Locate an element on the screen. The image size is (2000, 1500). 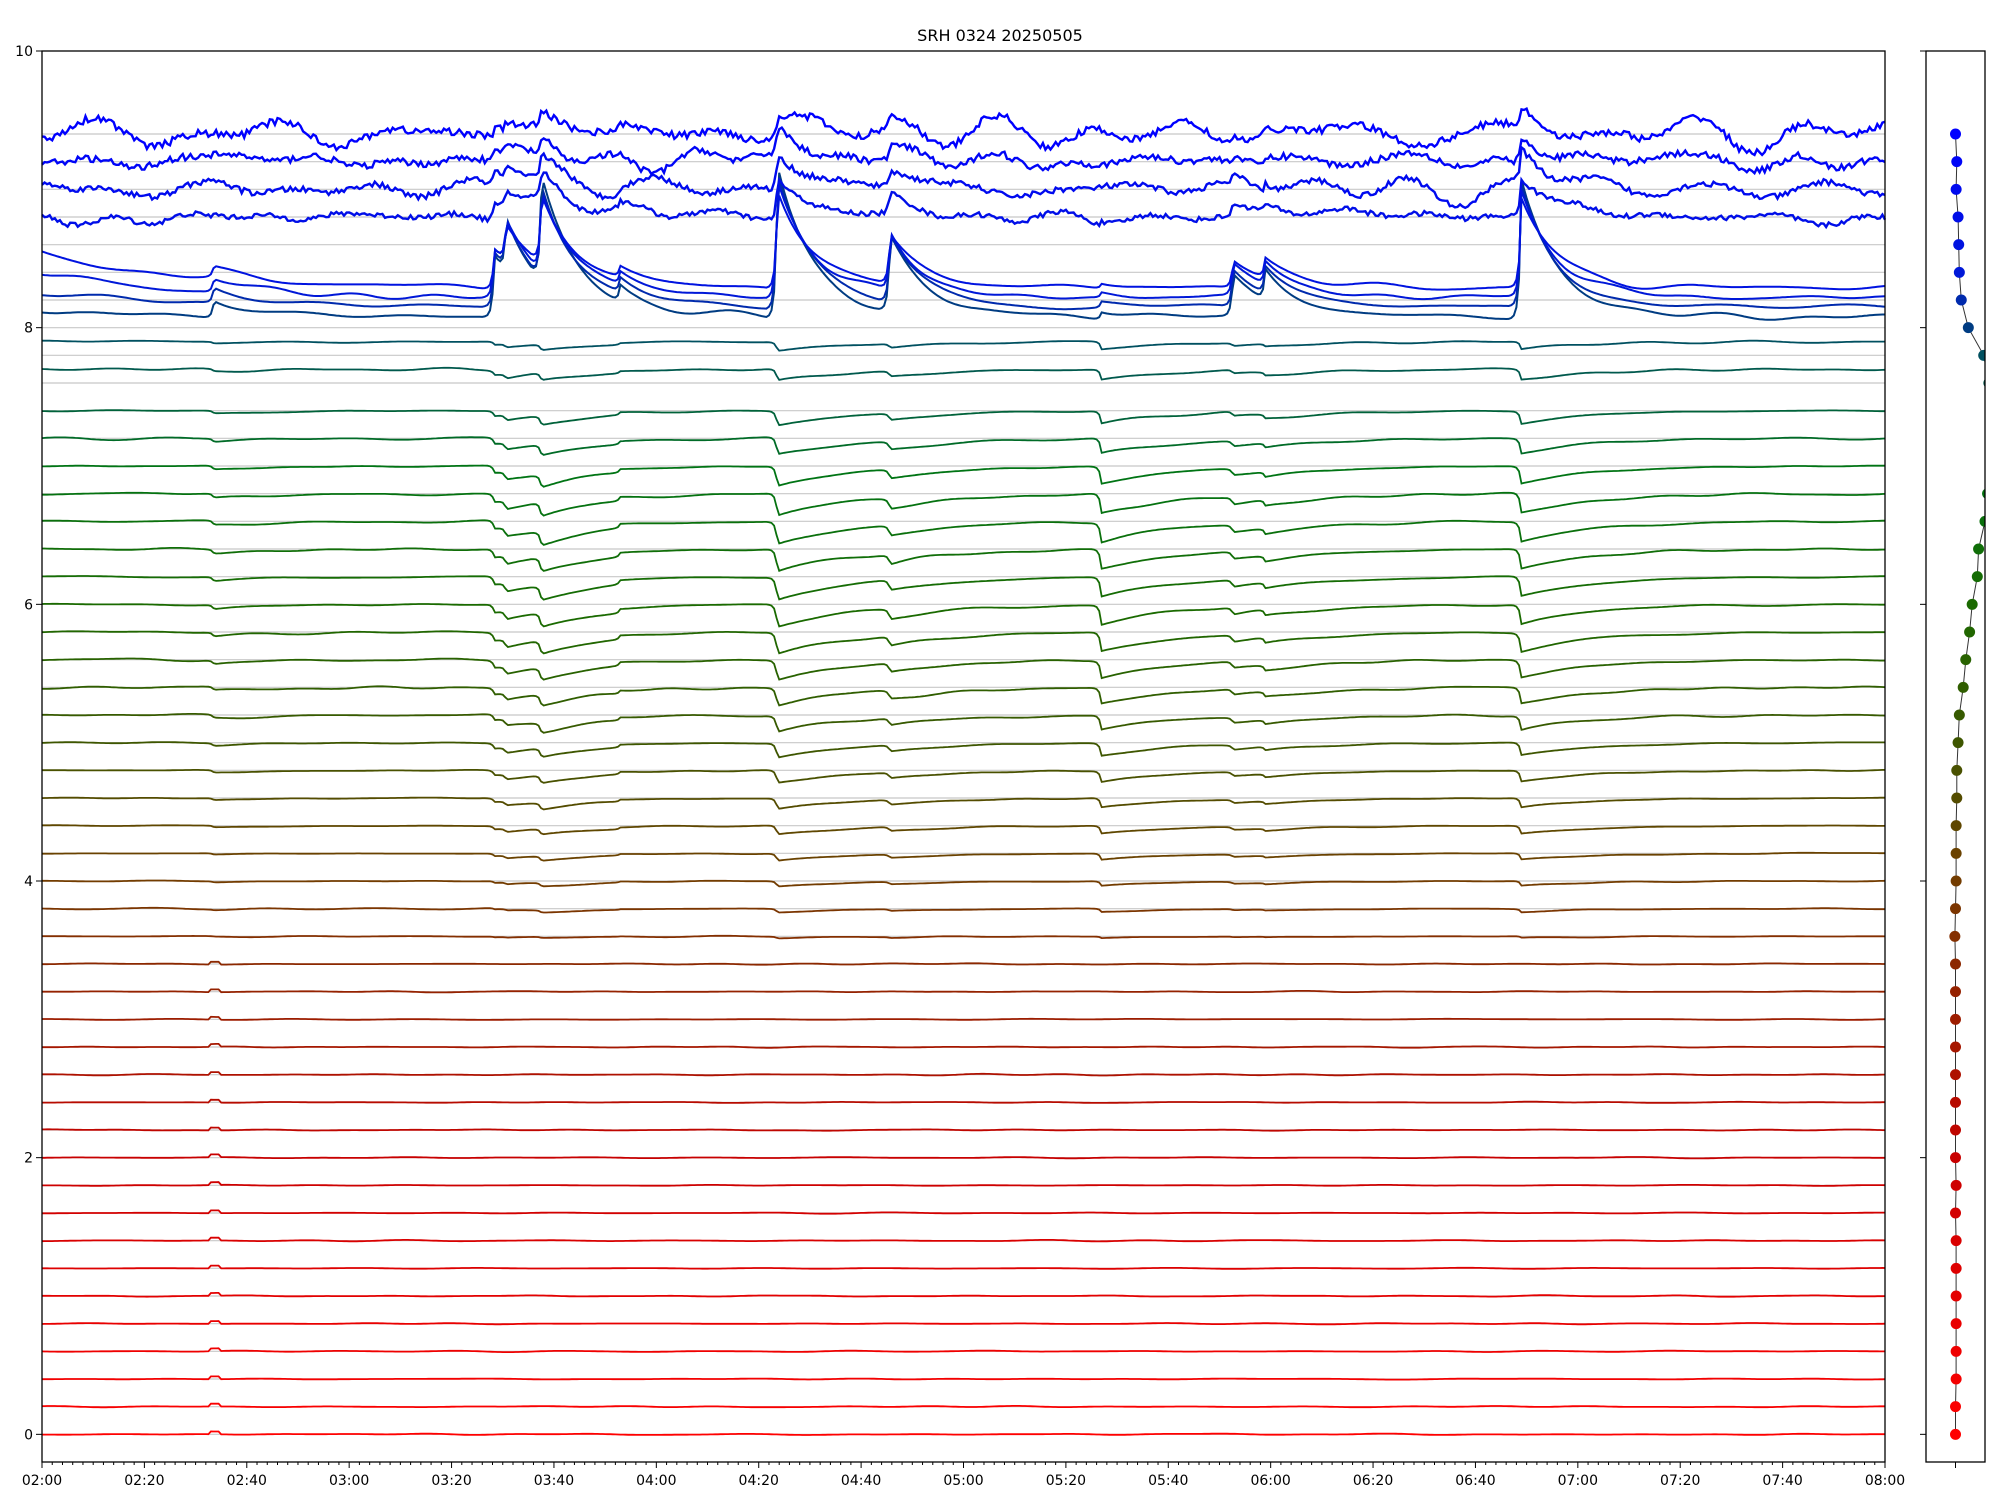
y-tick-label-5: 10 is located at coordinates (24, 52).